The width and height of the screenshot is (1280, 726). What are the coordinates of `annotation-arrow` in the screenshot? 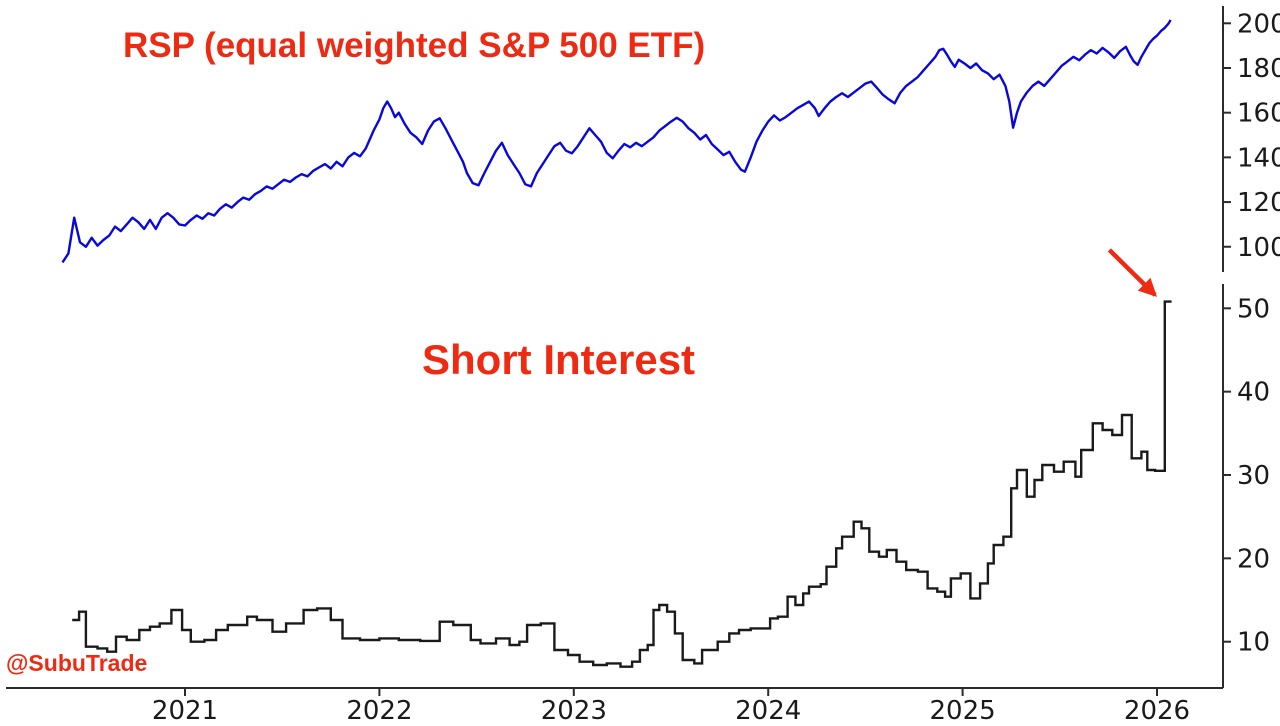 It's located at (1132, 272).